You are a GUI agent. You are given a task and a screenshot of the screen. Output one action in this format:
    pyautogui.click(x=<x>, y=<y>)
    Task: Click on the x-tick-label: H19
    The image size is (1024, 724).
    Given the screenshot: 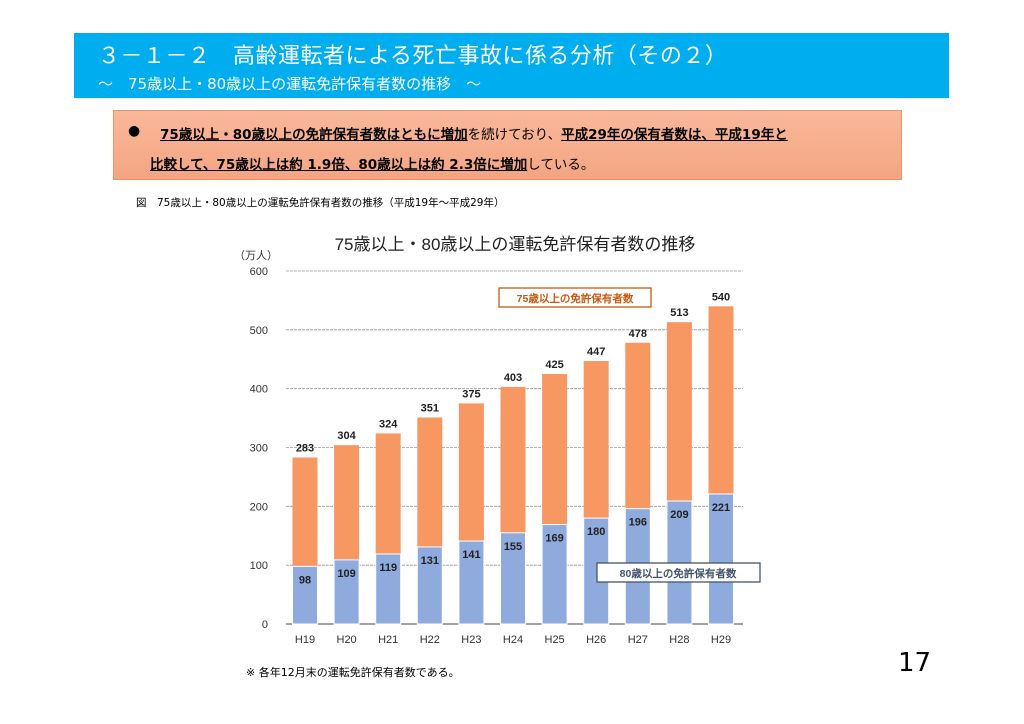 What is the action you would take?
    pyautogui.click(x=305, y=640)
    